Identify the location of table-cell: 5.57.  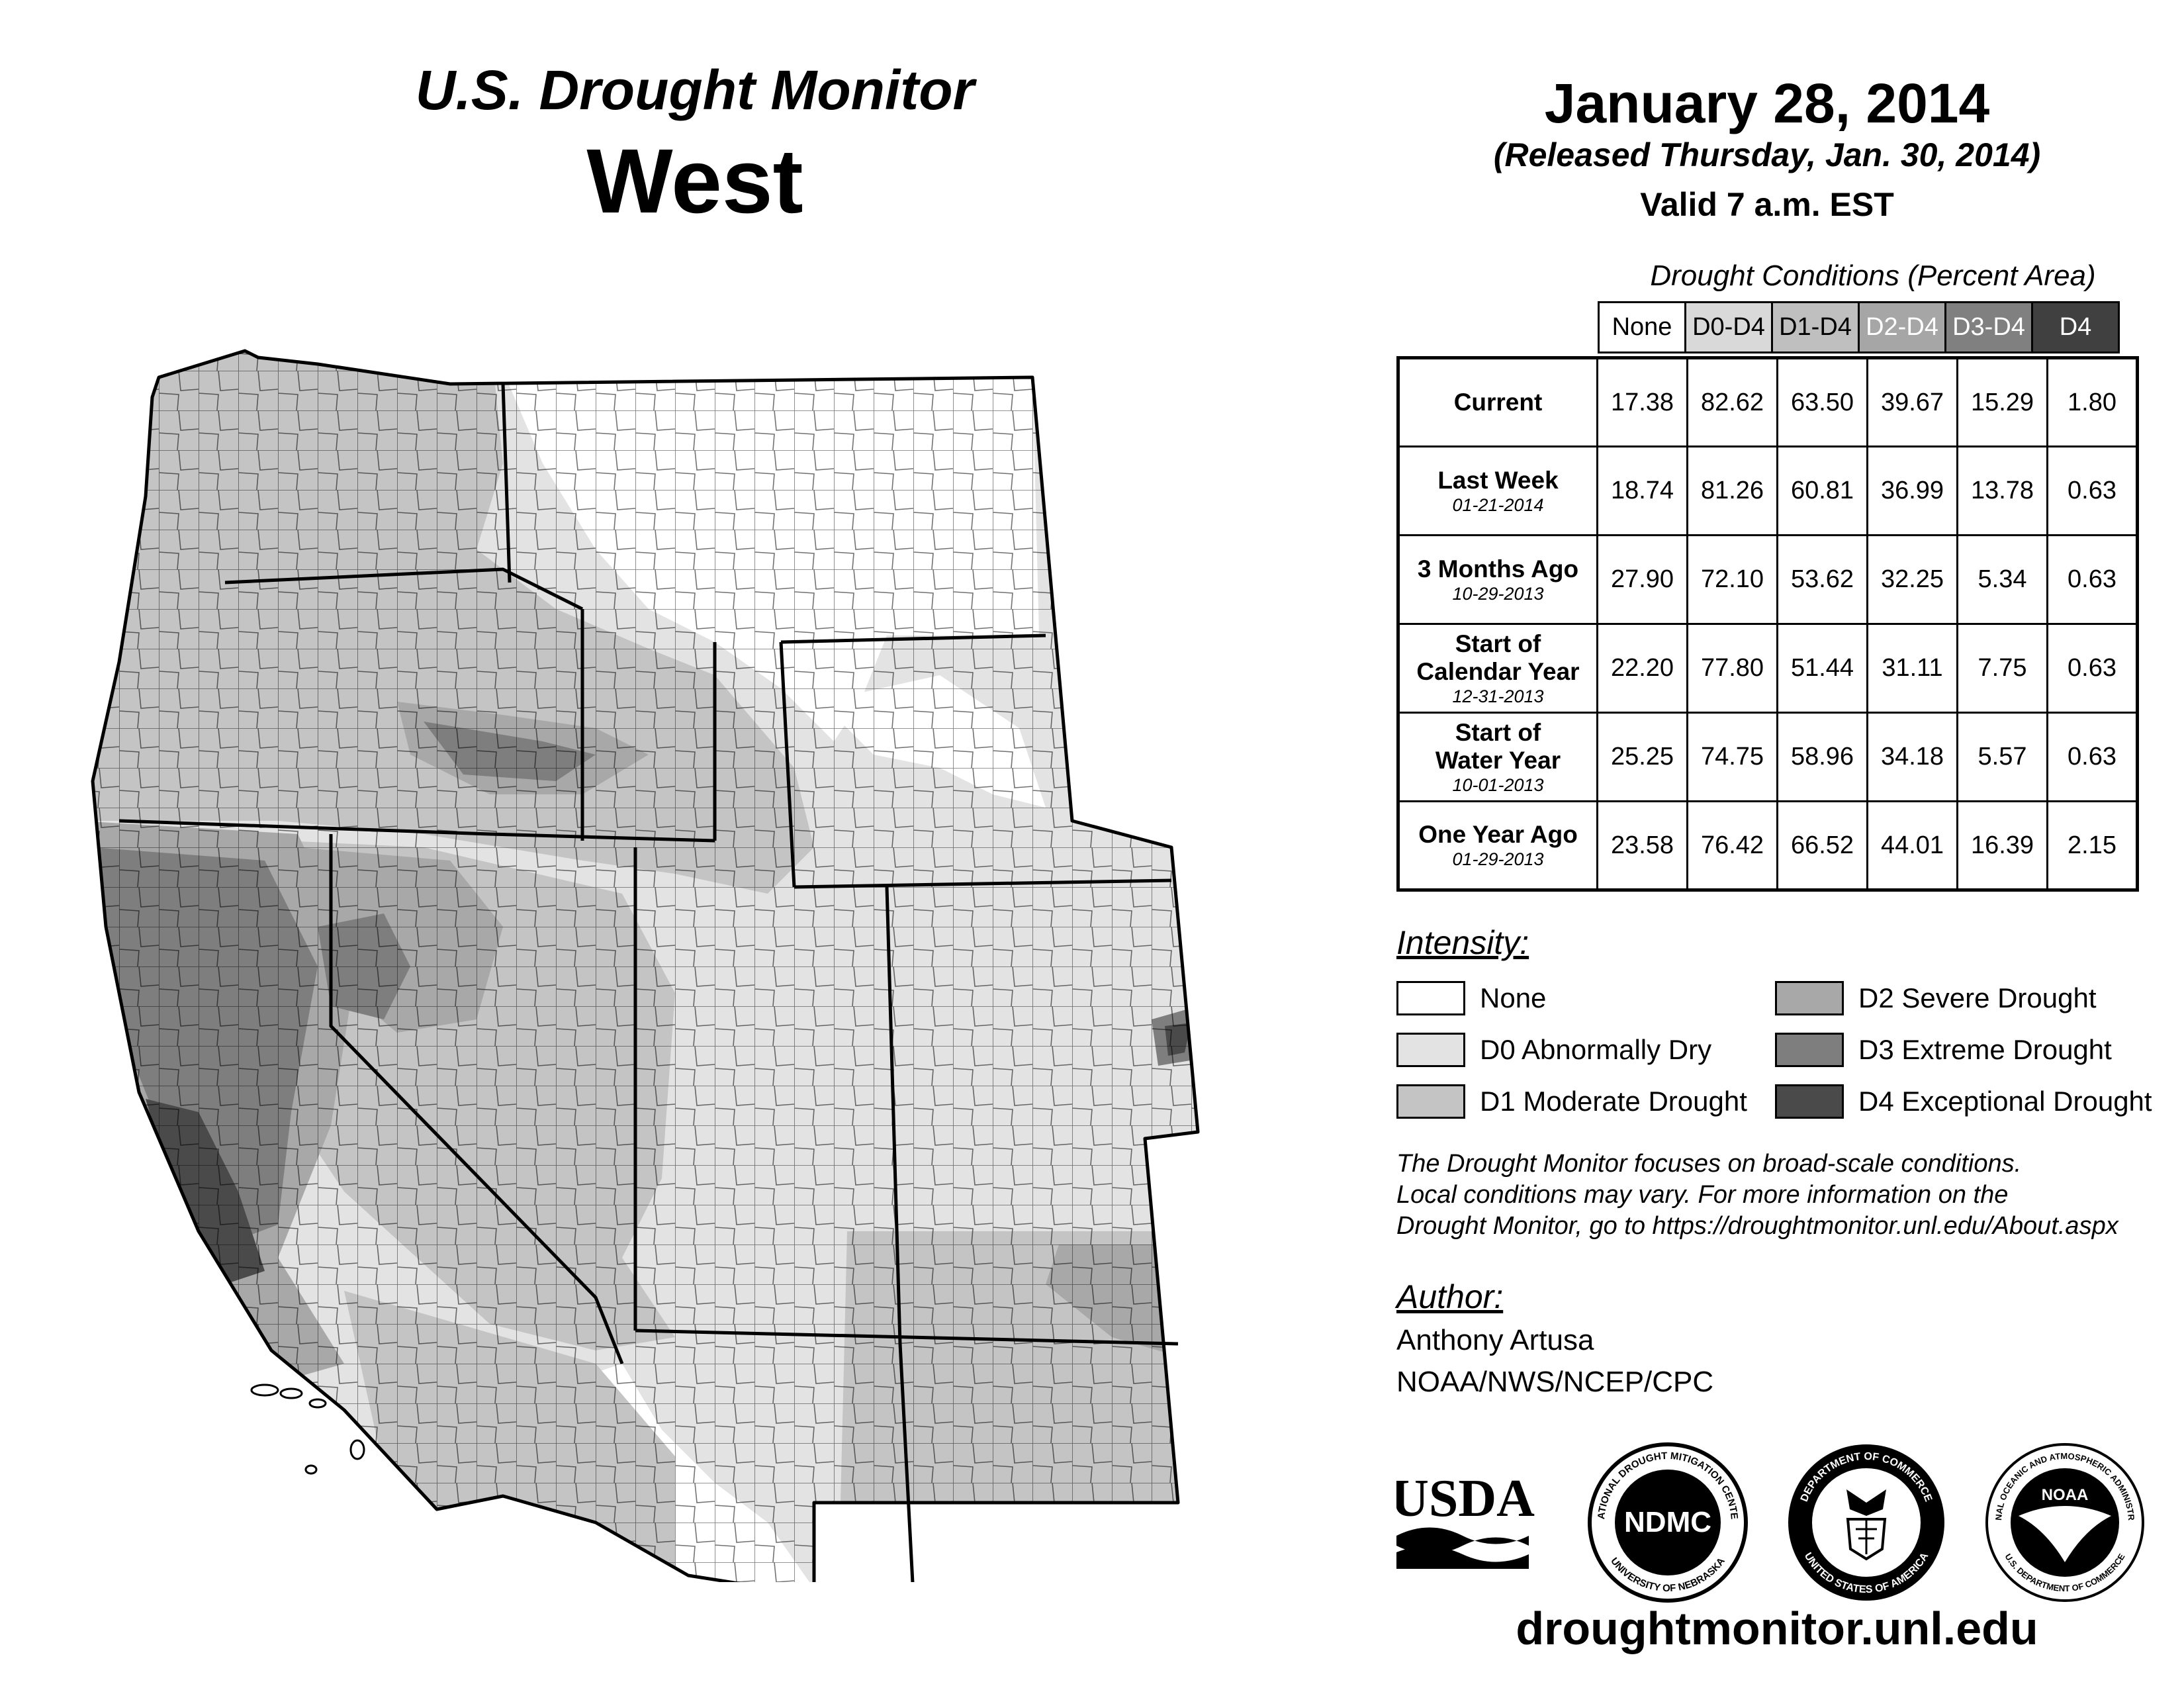
(2002, 757).